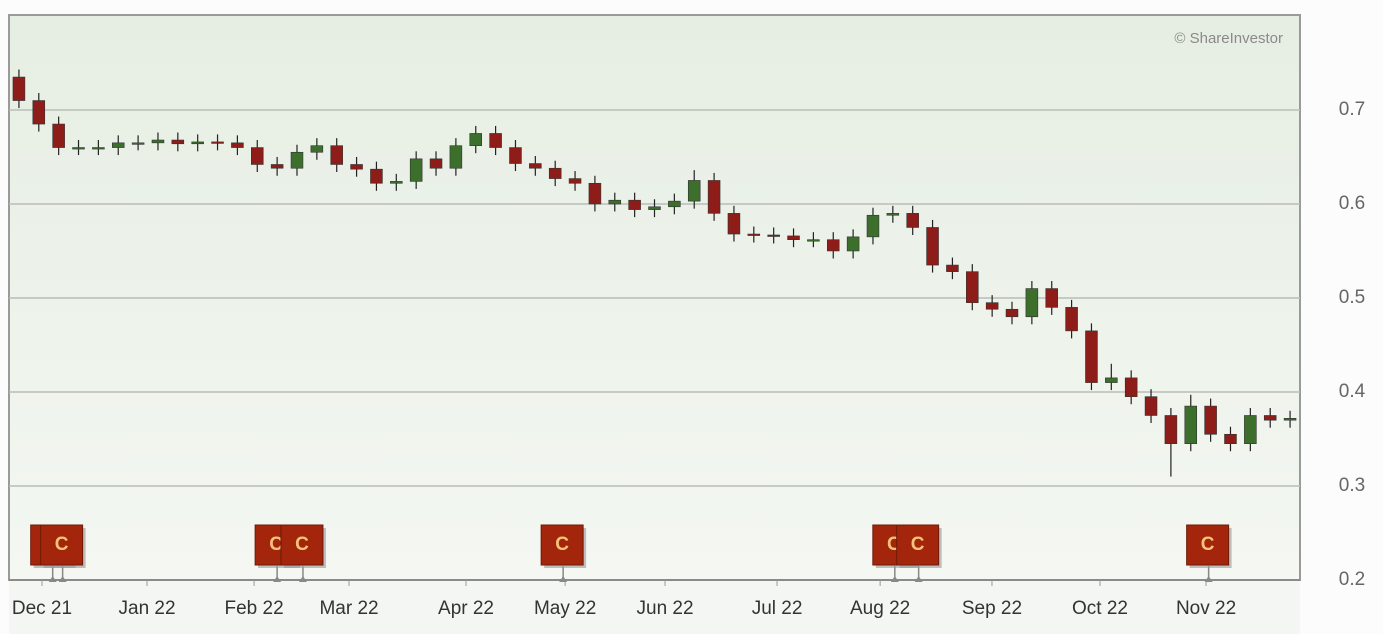 This screenshot has width=1383, height=634. What do you see at coordinates (880, 608) in the screenshot?
I see `x-tick-label: Aug 22` at bounding box center [880, 608].